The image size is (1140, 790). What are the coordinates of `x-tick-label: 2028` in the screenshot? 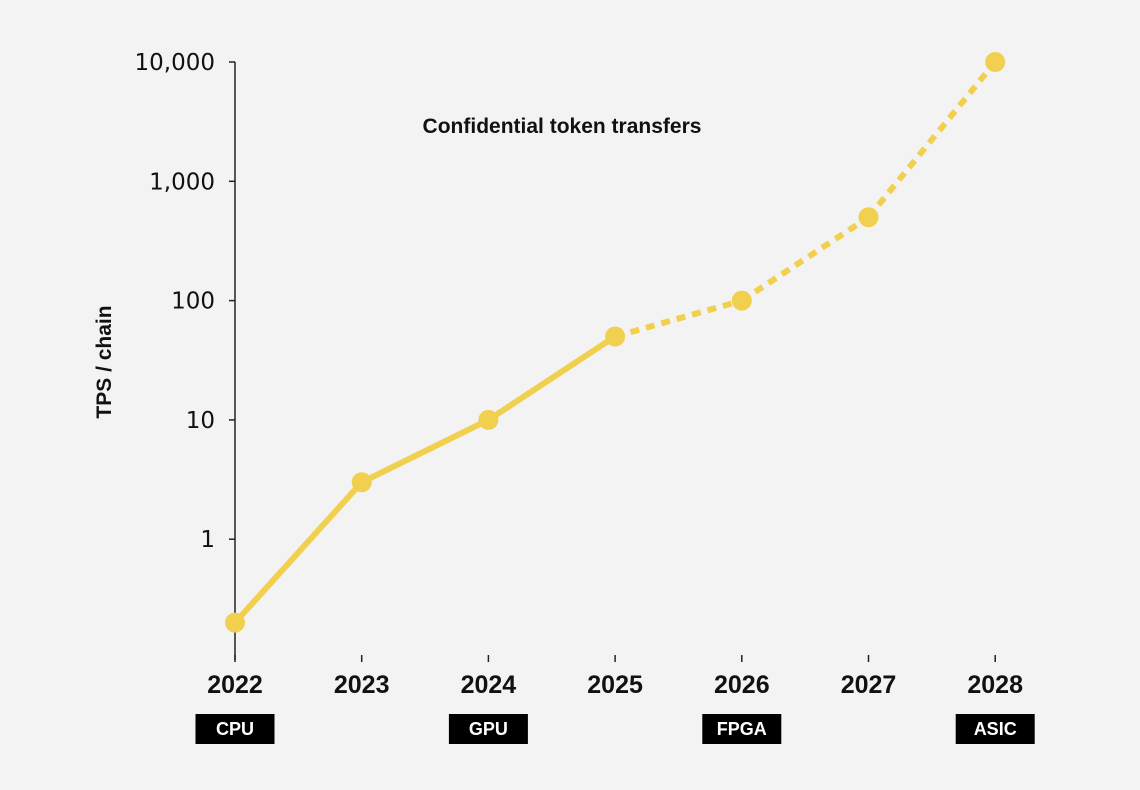 It's located at (995, 685).